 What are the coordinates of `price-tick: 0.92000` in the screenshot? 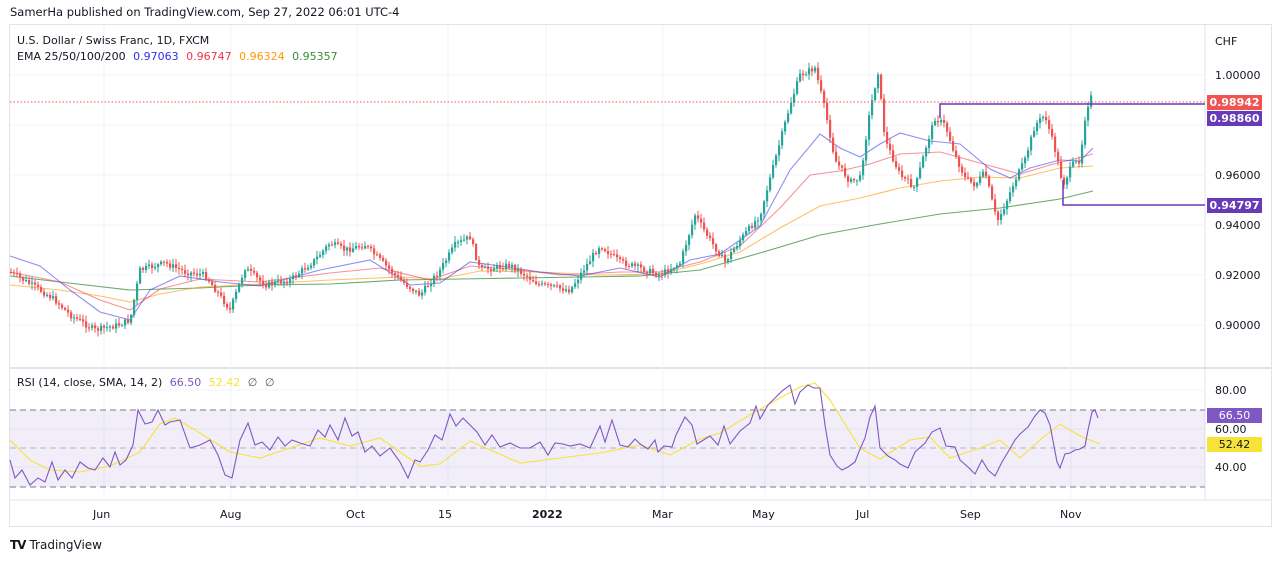 It's located at (1238, 275).